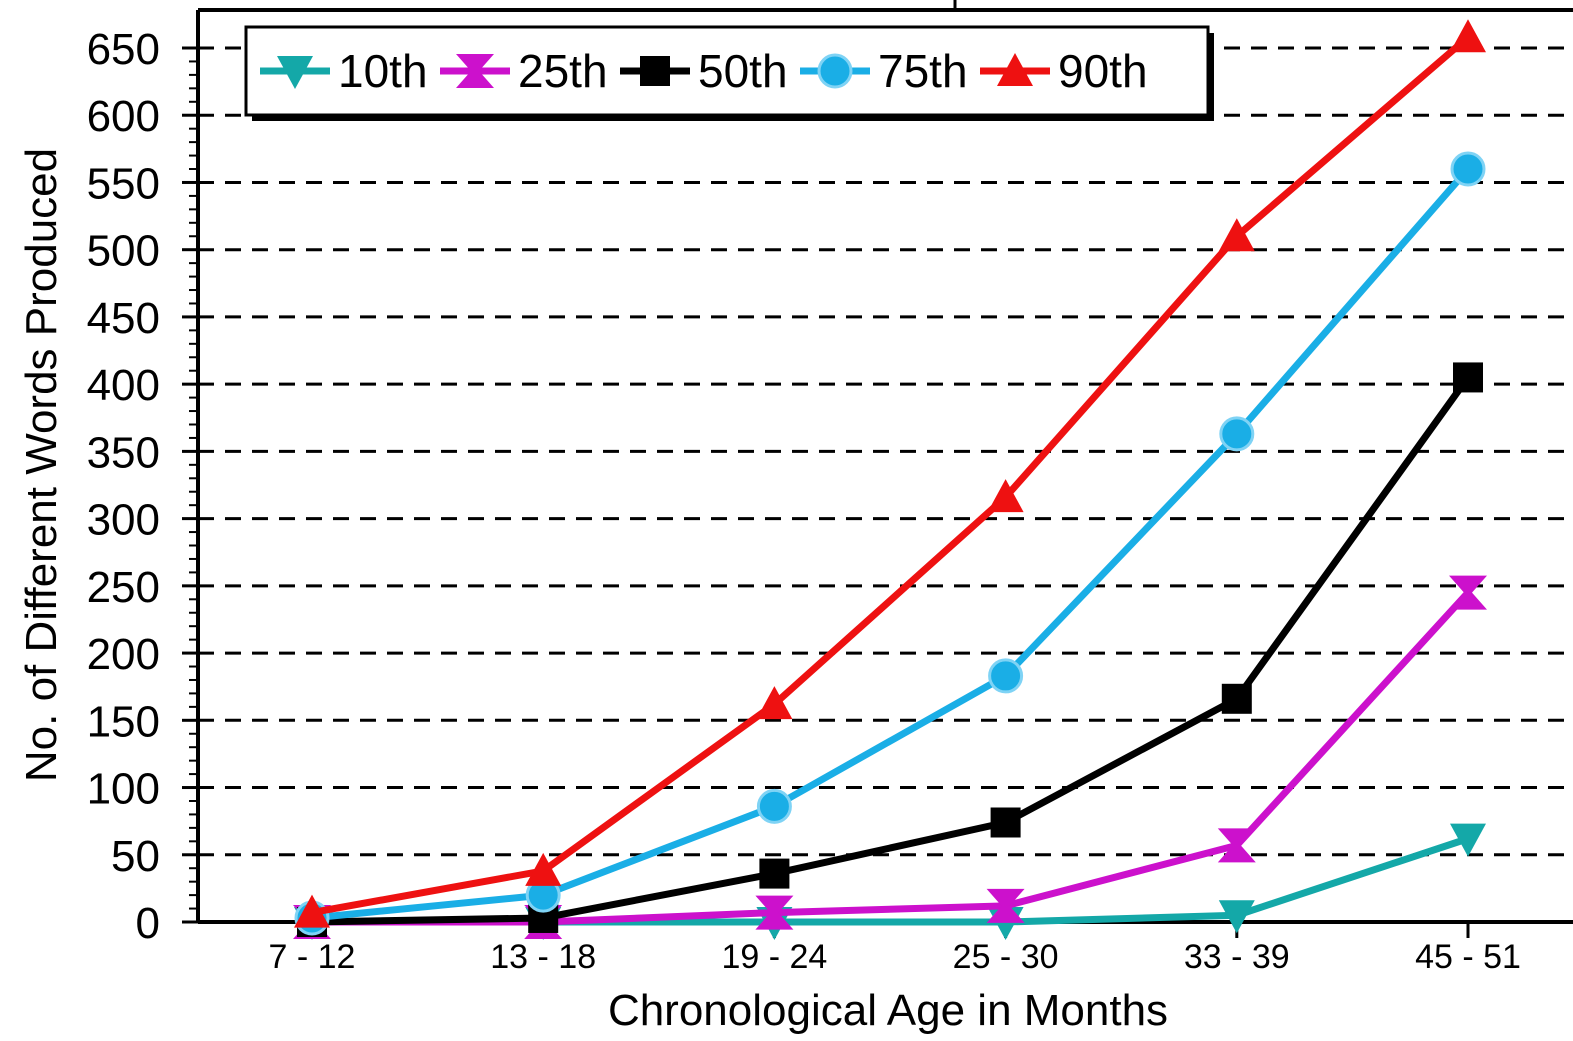  I want to click on x-axis-title: Chronological Age in Months, so click(888, 1010).